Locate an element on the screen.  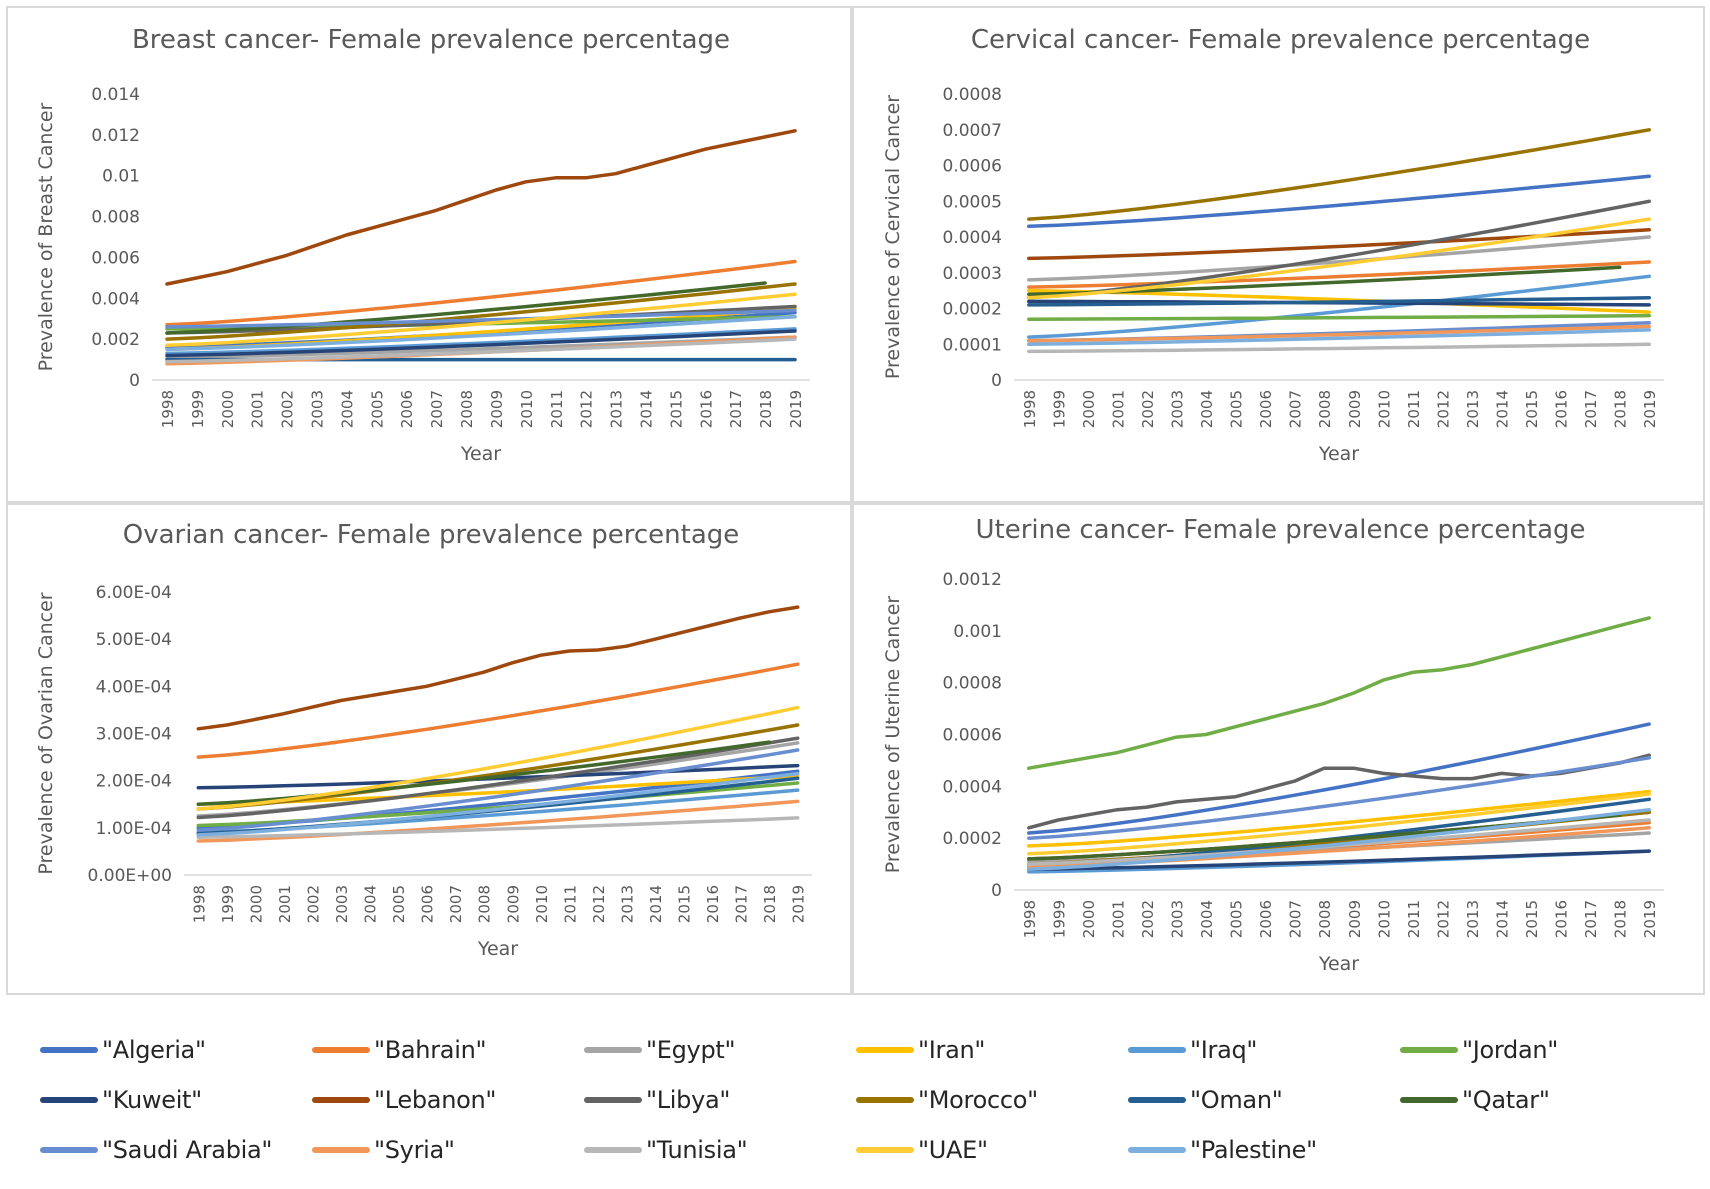
y-tick-label: 0.012 is located at coordinates (115, 136).